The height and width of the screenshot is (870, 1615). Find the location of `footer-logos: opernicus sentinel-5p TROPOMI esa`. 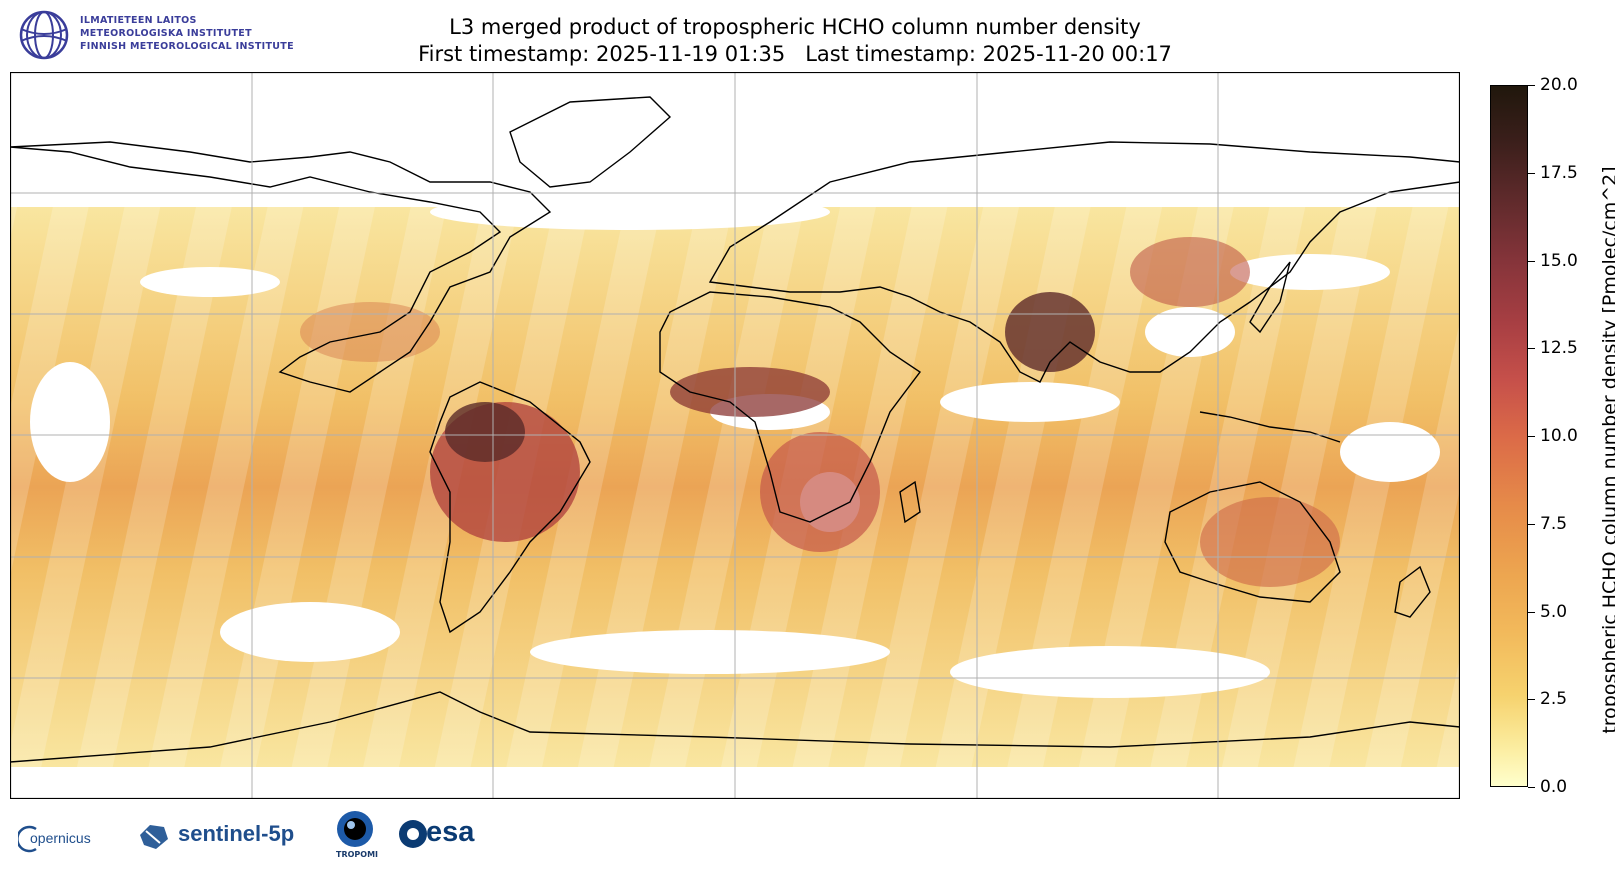

footer-logos: opernicus sentinel-5p TROPOMI esa is located at coordinates (268, 840).